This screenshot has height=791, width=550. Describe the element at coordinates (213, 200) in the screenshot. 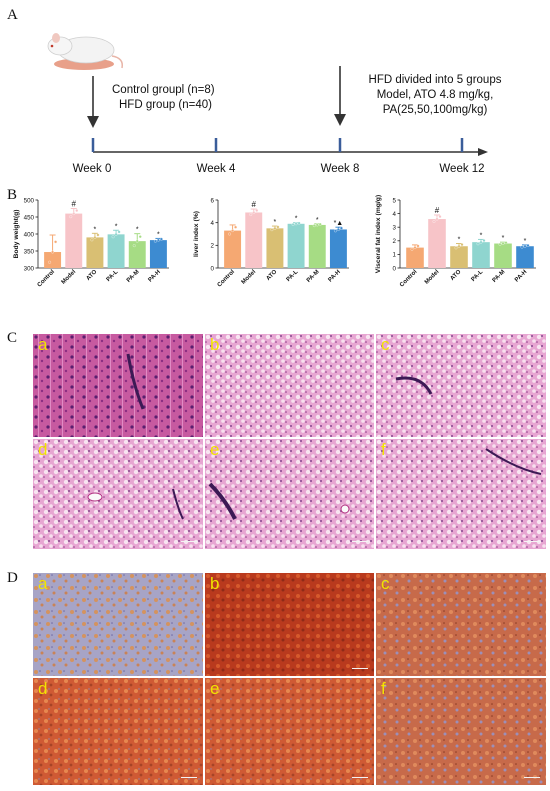

I see `y-tick-label: 6` at that location.